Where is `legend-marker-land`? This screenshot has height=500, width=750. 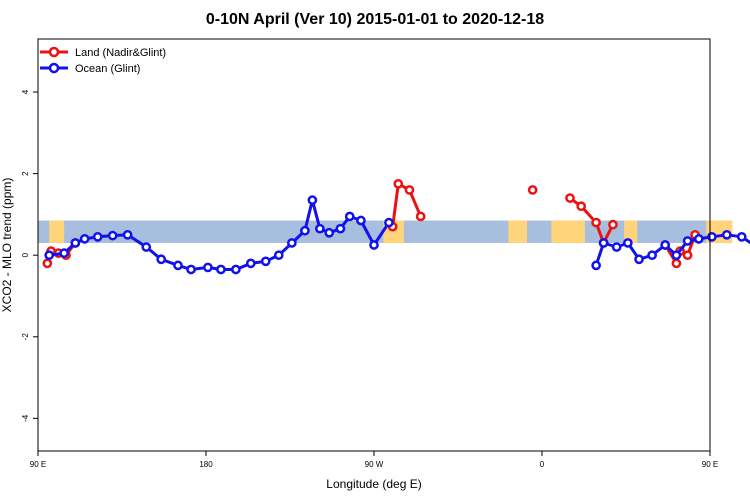 legend-marker-land is located at coordinates (54, 52).